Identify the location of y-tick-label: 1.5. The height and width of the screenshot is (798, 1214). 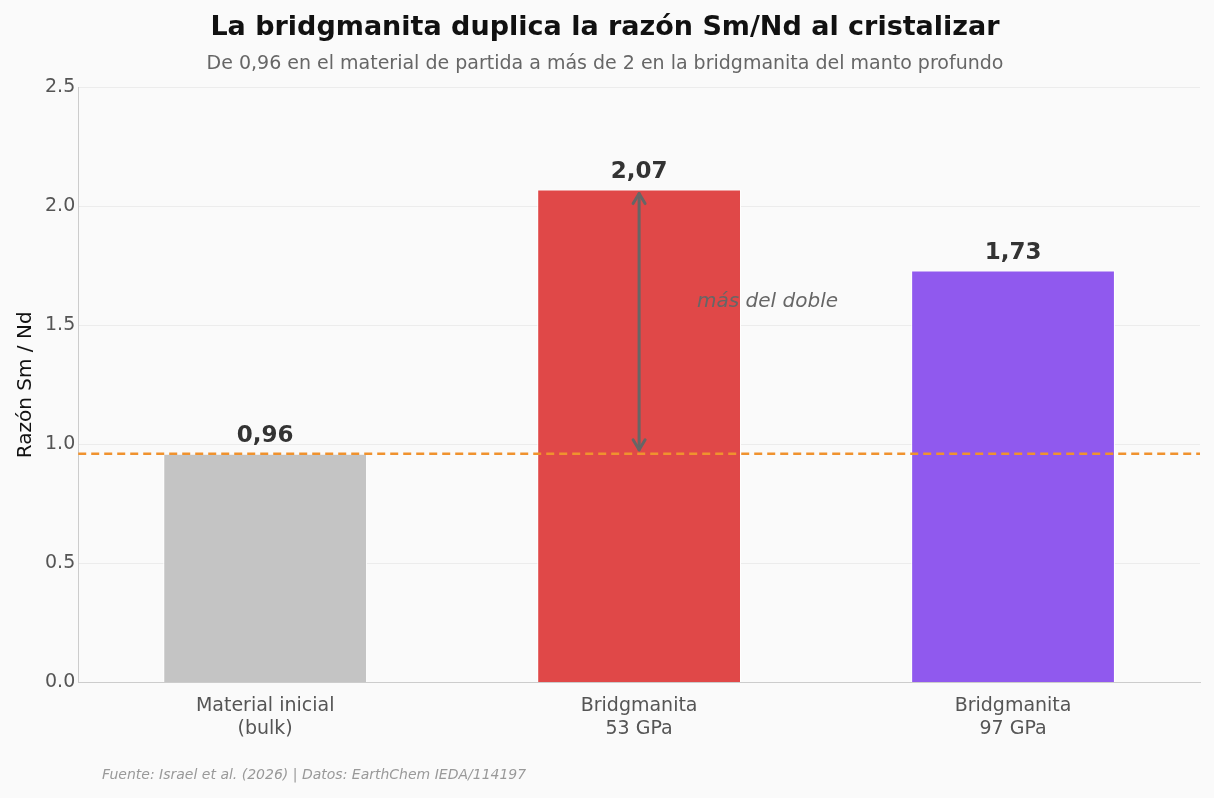
(60, 323).